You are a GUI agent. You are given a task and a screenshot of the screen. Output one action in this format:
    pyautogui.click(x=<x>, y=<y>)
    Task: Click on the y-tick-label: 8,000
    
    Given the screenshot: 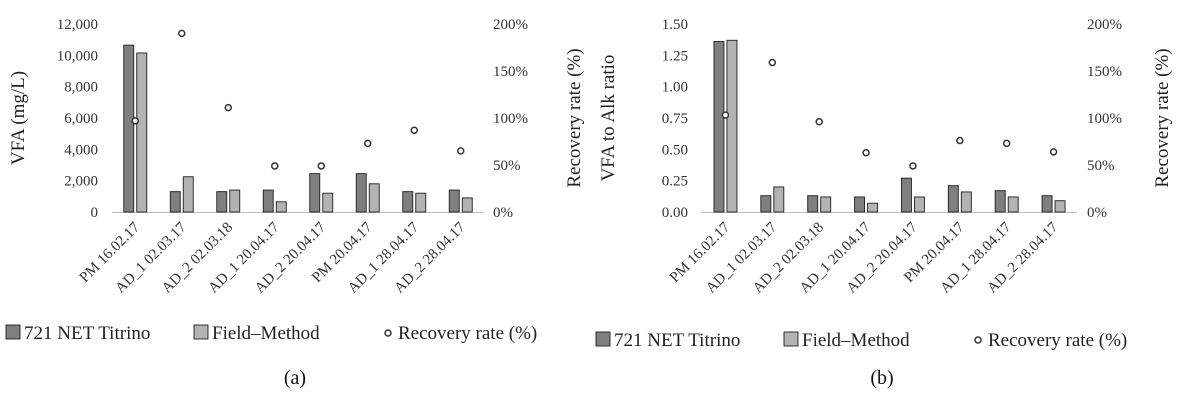 What is the action you would take?
    pyautogui.click(x=81, y=88)
    